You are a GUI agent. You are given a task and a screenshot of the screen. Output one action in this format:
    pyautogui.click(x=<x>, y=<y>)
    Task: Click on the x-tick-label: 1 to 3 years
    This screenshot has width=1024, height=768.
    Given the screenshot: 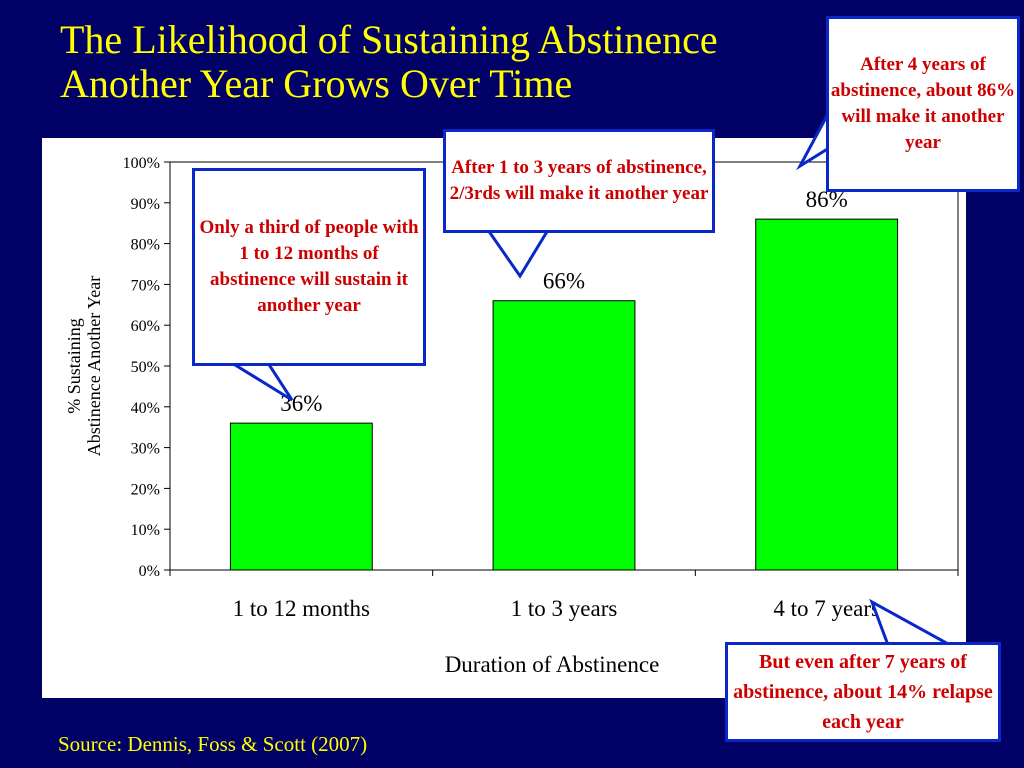 What is the action you would take?
    pyautogui.click(x=564, y=608)
    